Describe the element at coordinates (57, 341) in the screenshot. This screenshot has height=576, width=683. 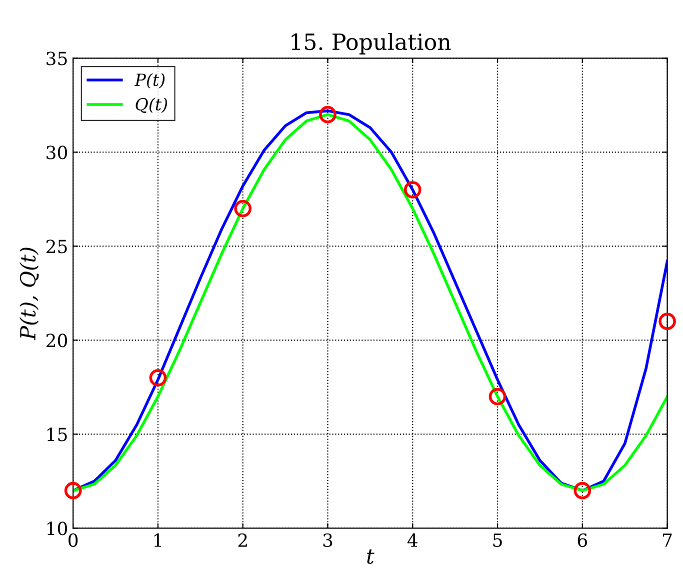
I see `y-tick-label: 20` at that location.